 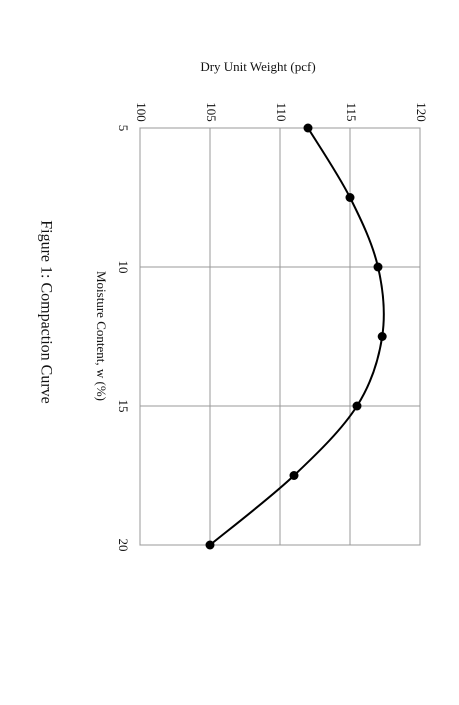 I want to click on y-tick-label: 105, so click(x=211, y=112).